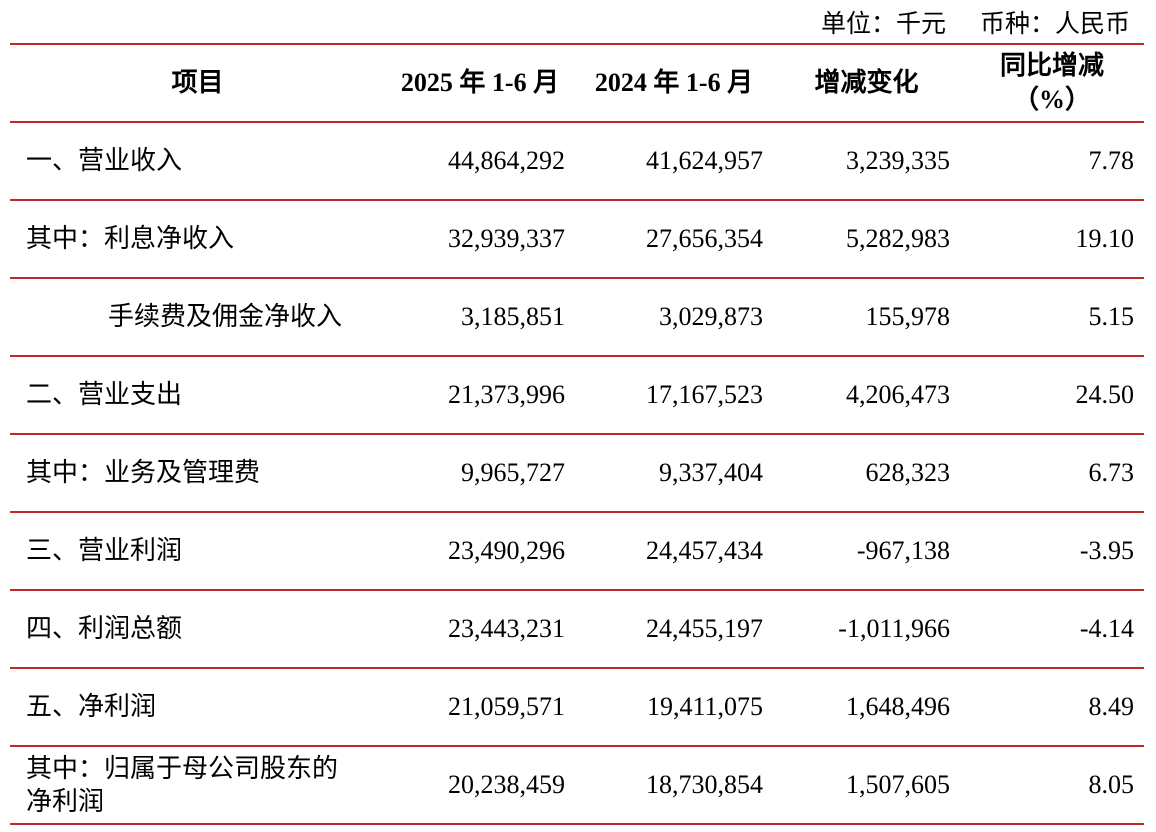  I want to click on unit: 单位：千元, so click(883, 24).